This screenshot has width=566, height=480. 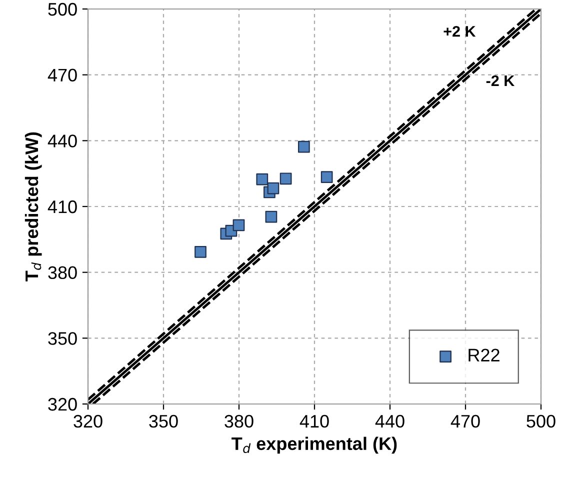 I want to click on annotation: -2 K, so click(x=500, y=80).